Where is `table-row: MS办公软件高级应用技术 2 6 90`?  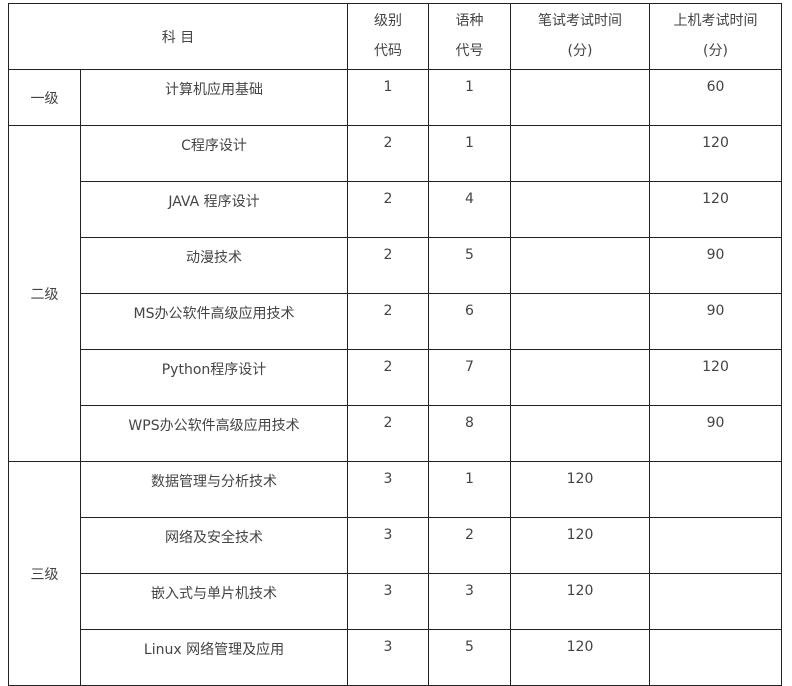
table-row: MS办公软件高级应用技术 2 6 90 is located at coordinates (395, 321).